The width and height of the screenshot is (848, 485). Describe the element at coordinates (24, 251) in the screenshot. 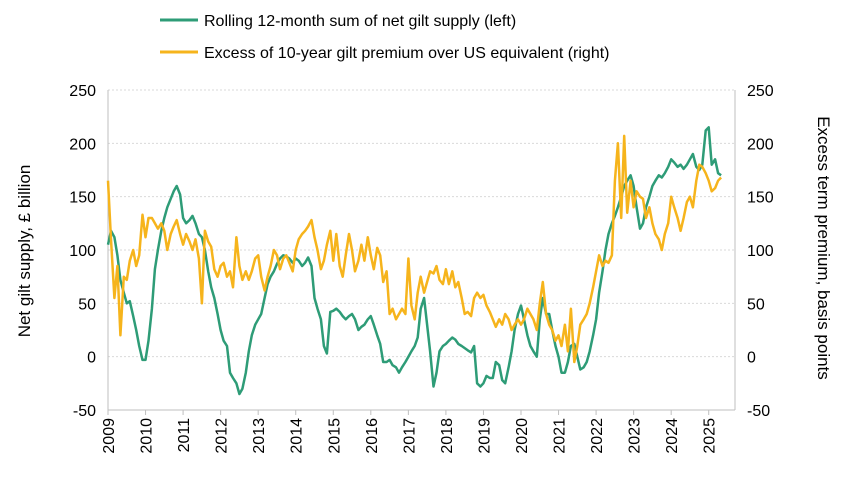

I see `y-axis-left-title: Net gilt supply, £ billion` at that location.